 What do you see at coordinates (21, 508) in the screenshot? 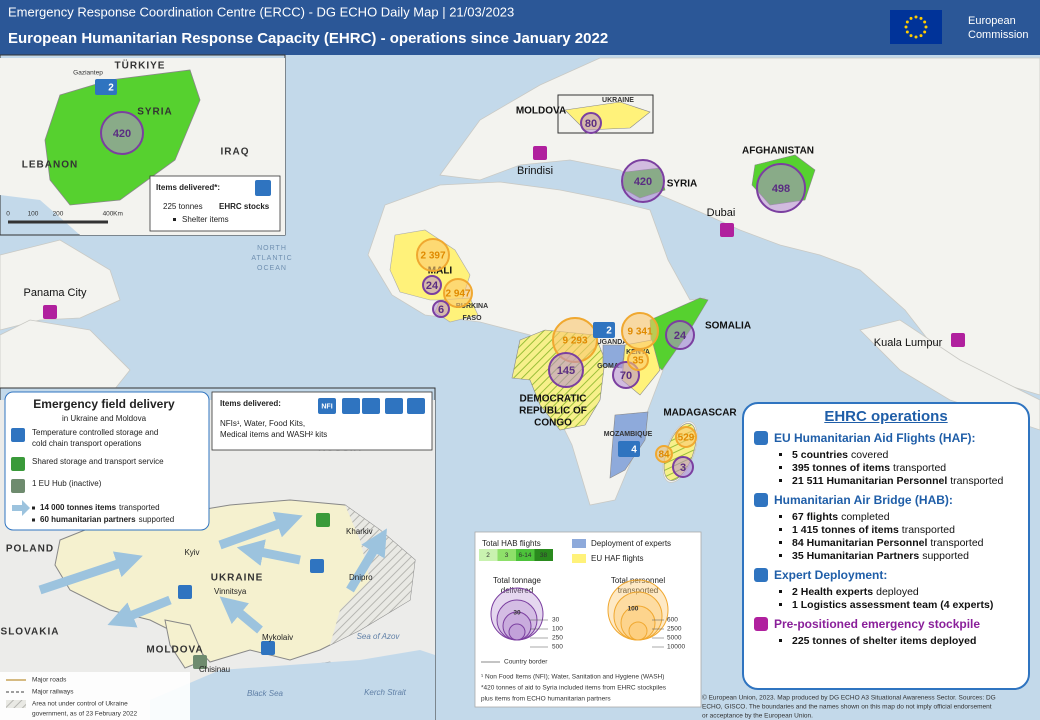
I see `arrow-icon` at bounding box center [21, 508].